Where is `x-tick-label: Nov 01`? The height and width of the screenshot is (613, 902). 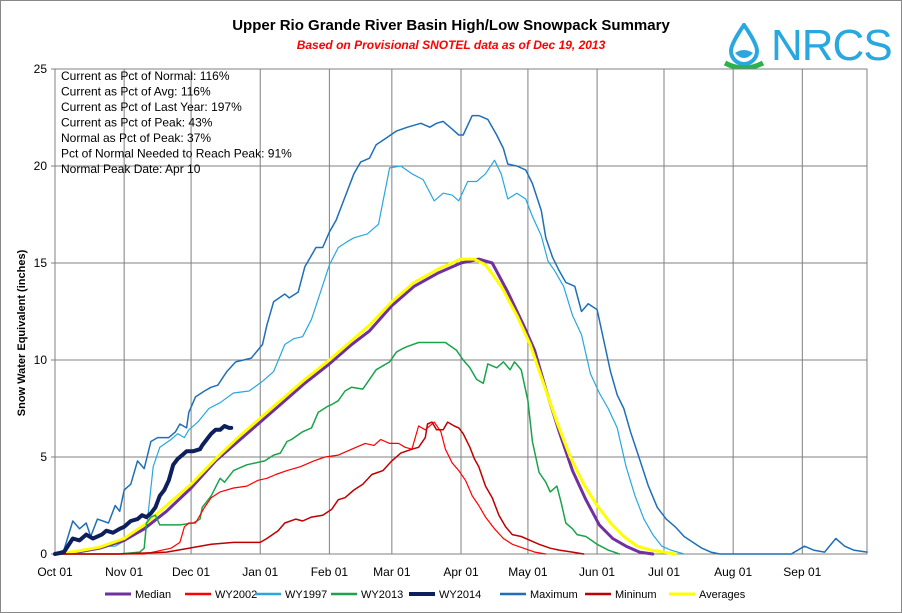 x-tick-label: Nov 01 is located at coordinates (124, 572).